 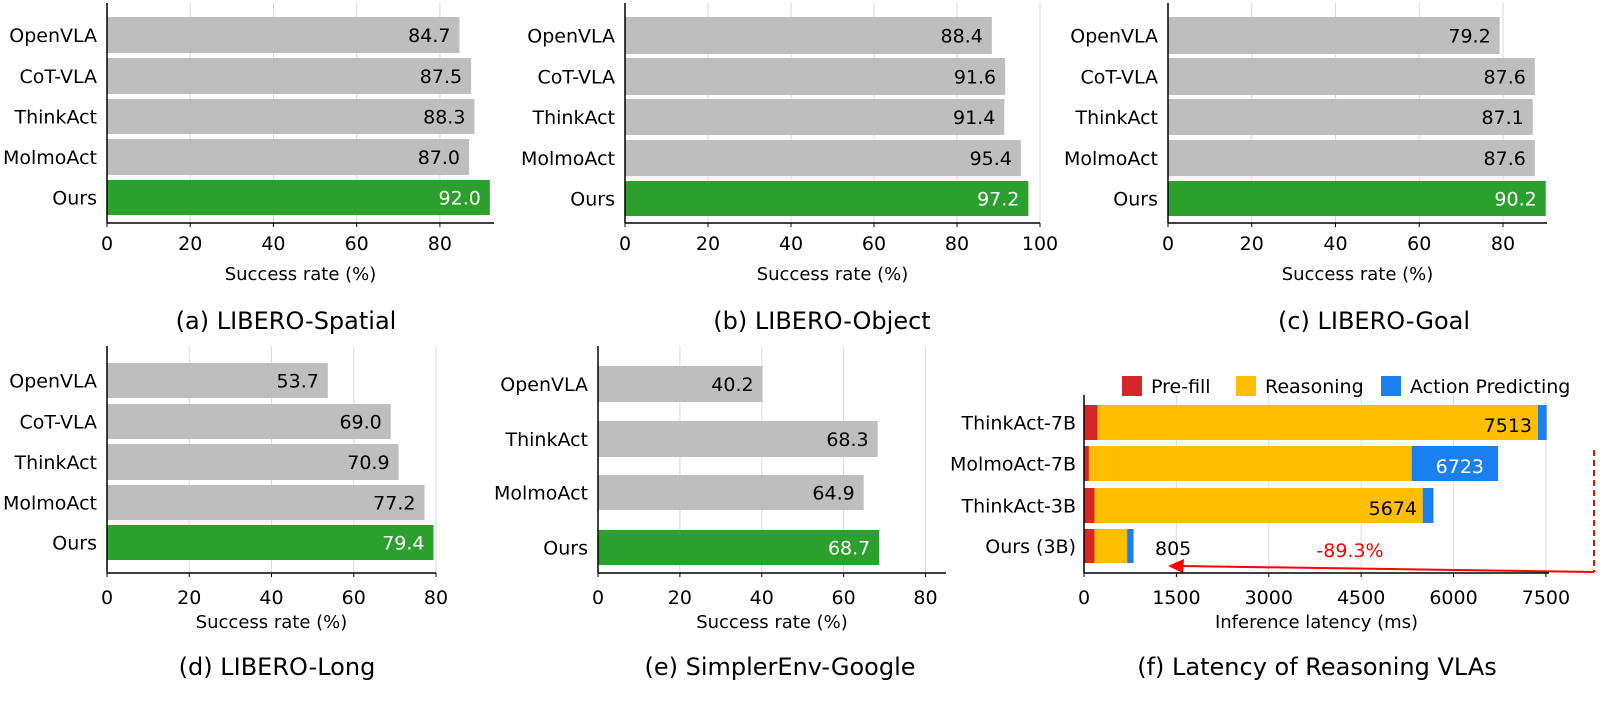 I want to click on tick-label: 3000, so click(x=1269, y=598).